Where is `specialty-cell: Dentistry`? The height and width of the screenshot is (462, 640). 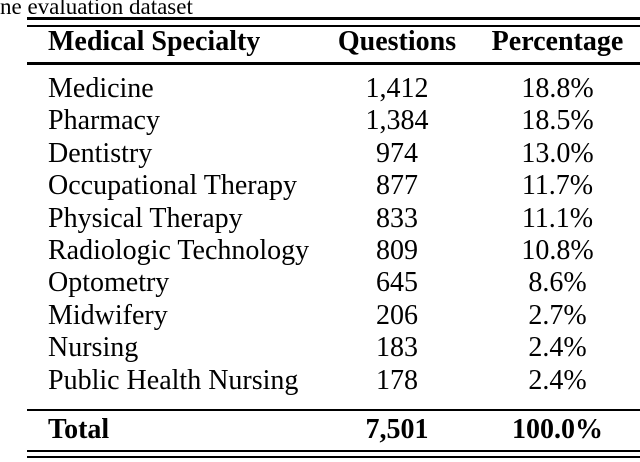
specialty-cell: Dentistry is located at coordinates (100, 153).